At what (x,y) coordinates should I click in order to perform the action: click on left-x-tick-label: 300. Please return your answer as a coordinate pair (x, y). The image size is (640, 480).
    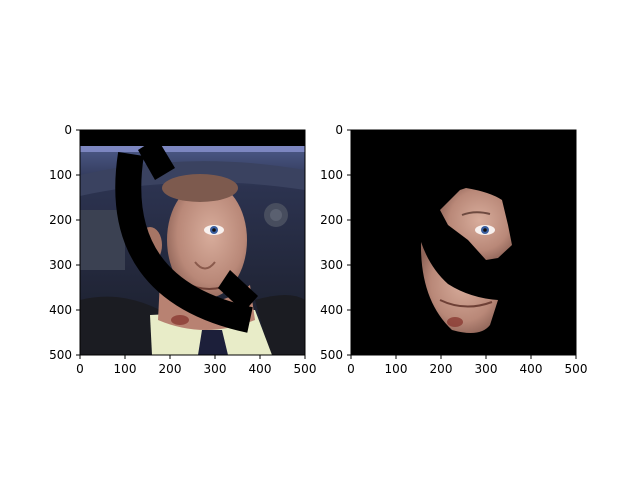
    Looking at the image, I should click on (215, 369).